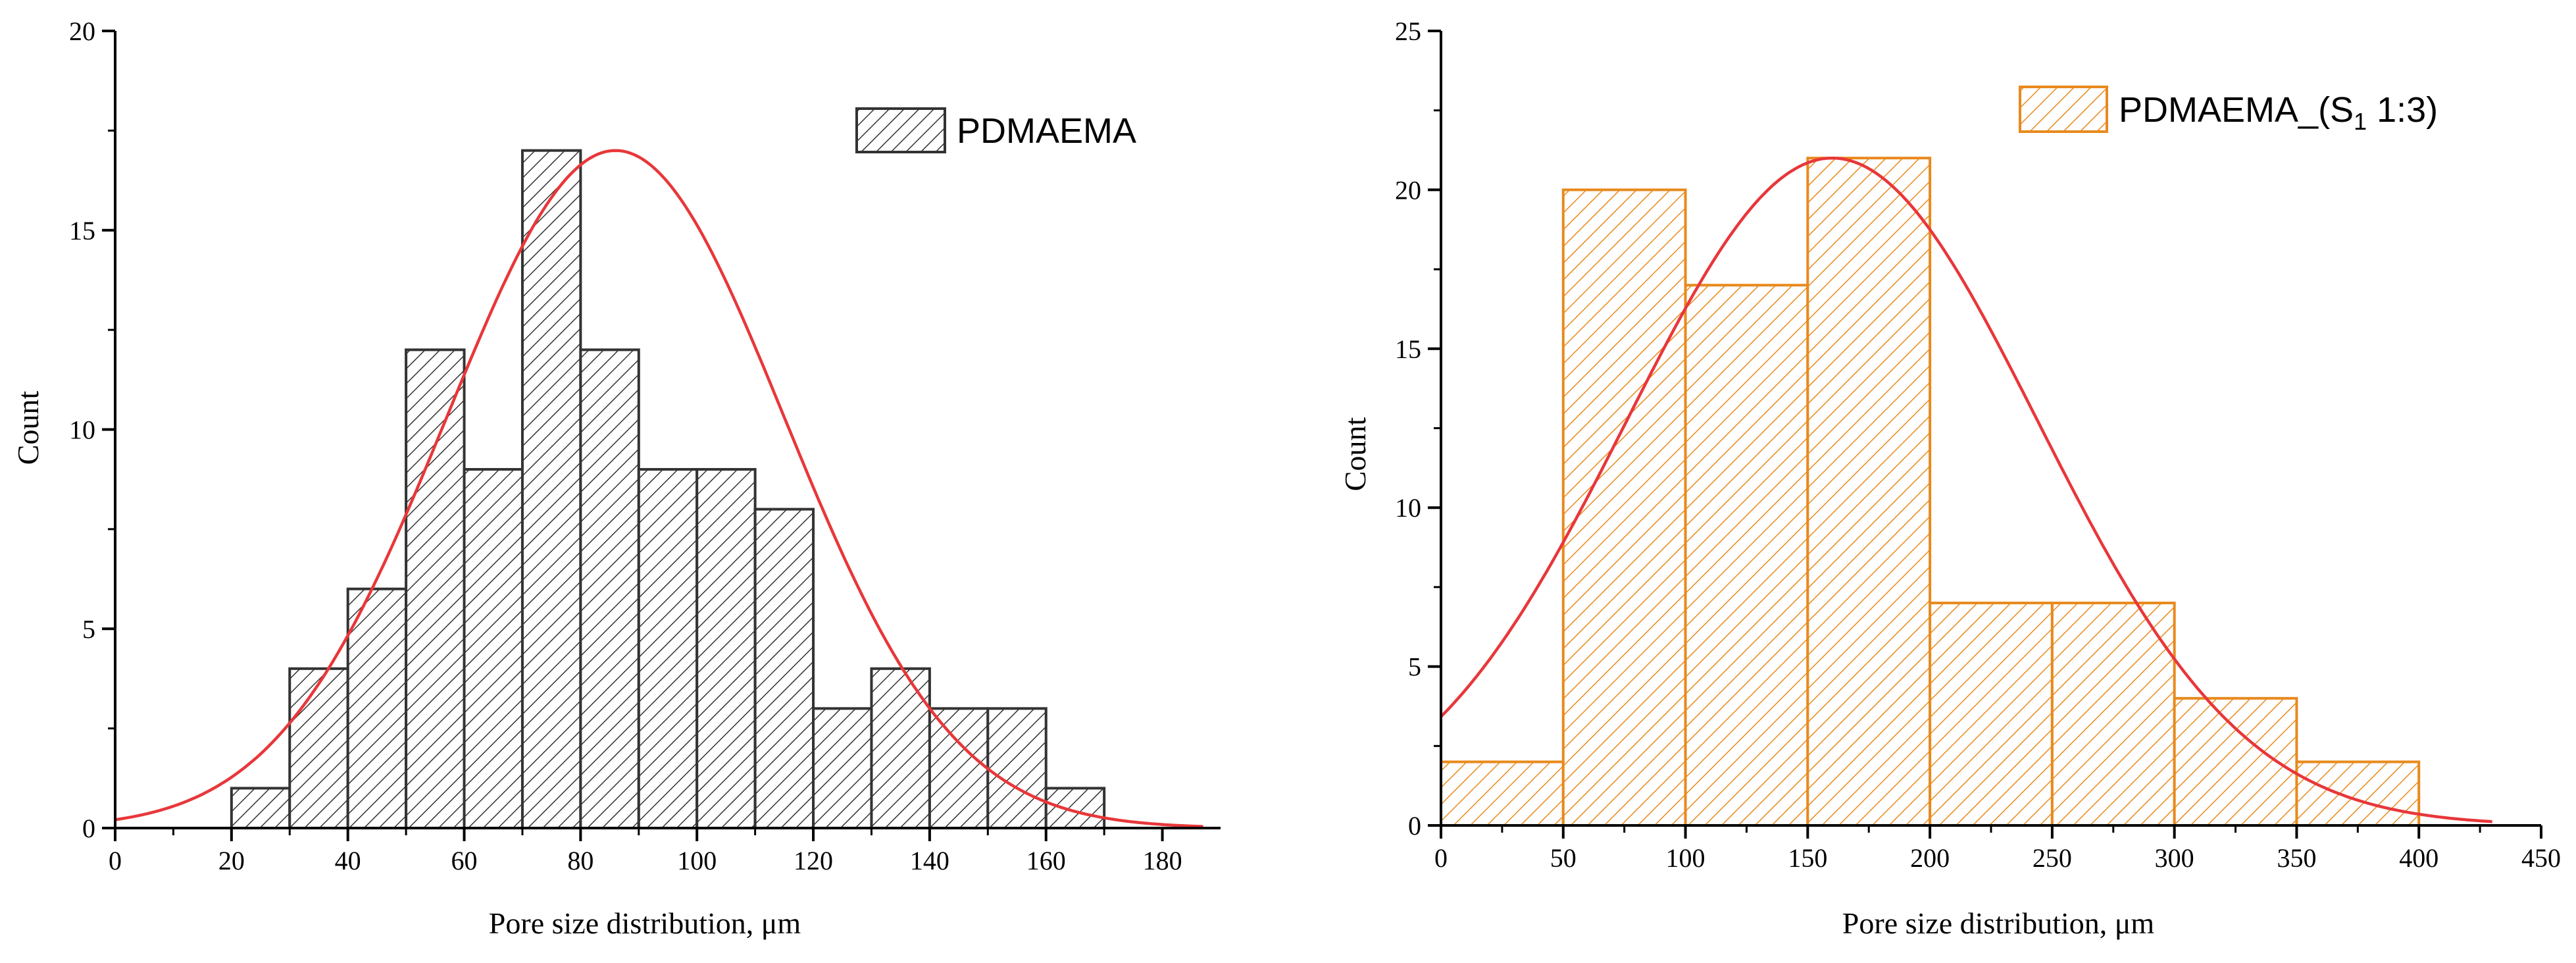 Image resolution: width=2576 pixels, height=963 pixels. I want to click on legend-label: PDMAEMA_(S1 1:3), so click(2278, 112).